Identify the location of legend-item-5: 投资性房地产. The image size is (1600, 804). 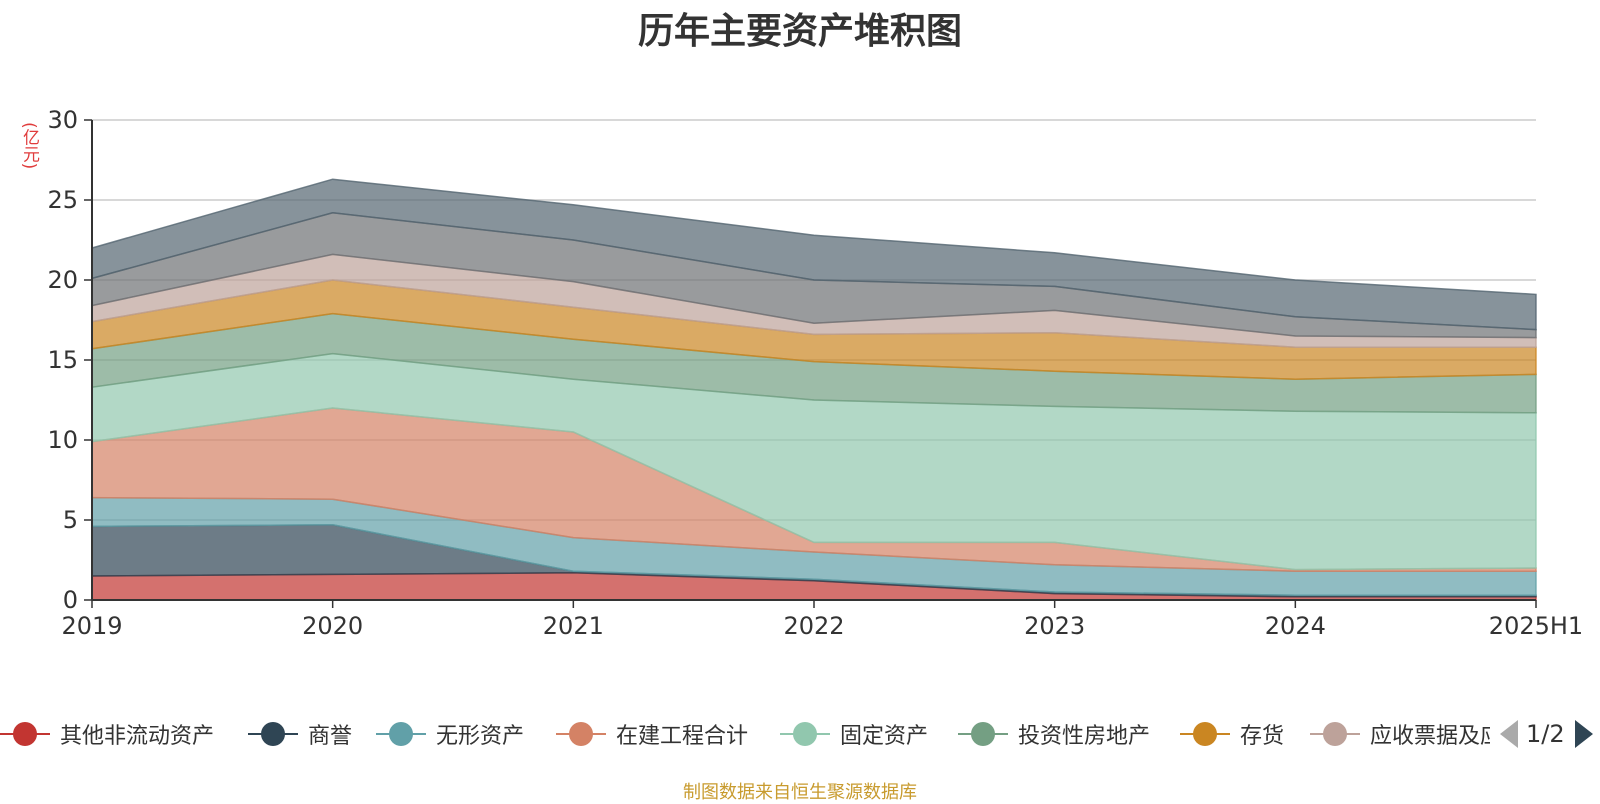
(1054, 734).